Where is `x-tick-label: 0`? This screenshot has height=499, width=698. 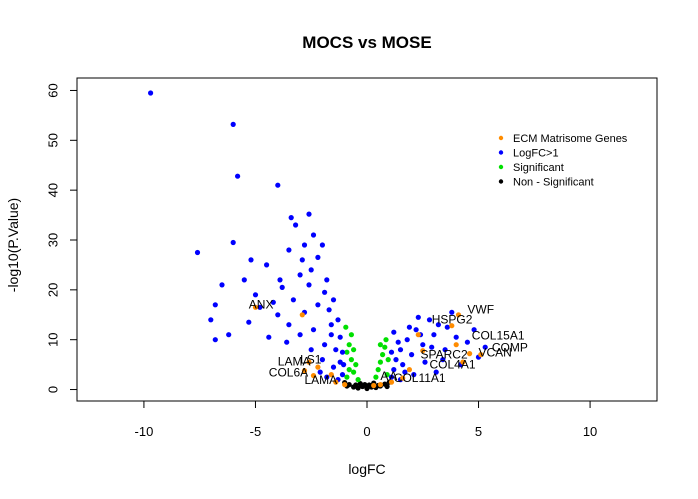
x-tick-label: 0 is located at coordinates (366, 431).